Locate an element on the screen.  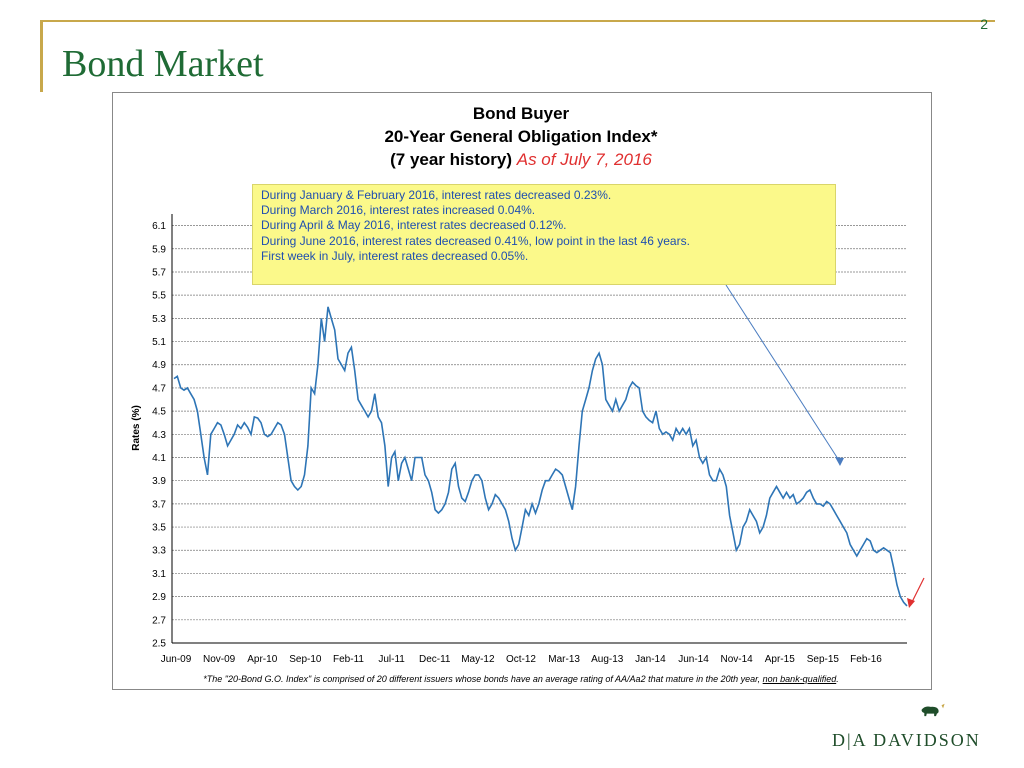
y-tick-label: 3.1 is located at coordinates (159, 574).